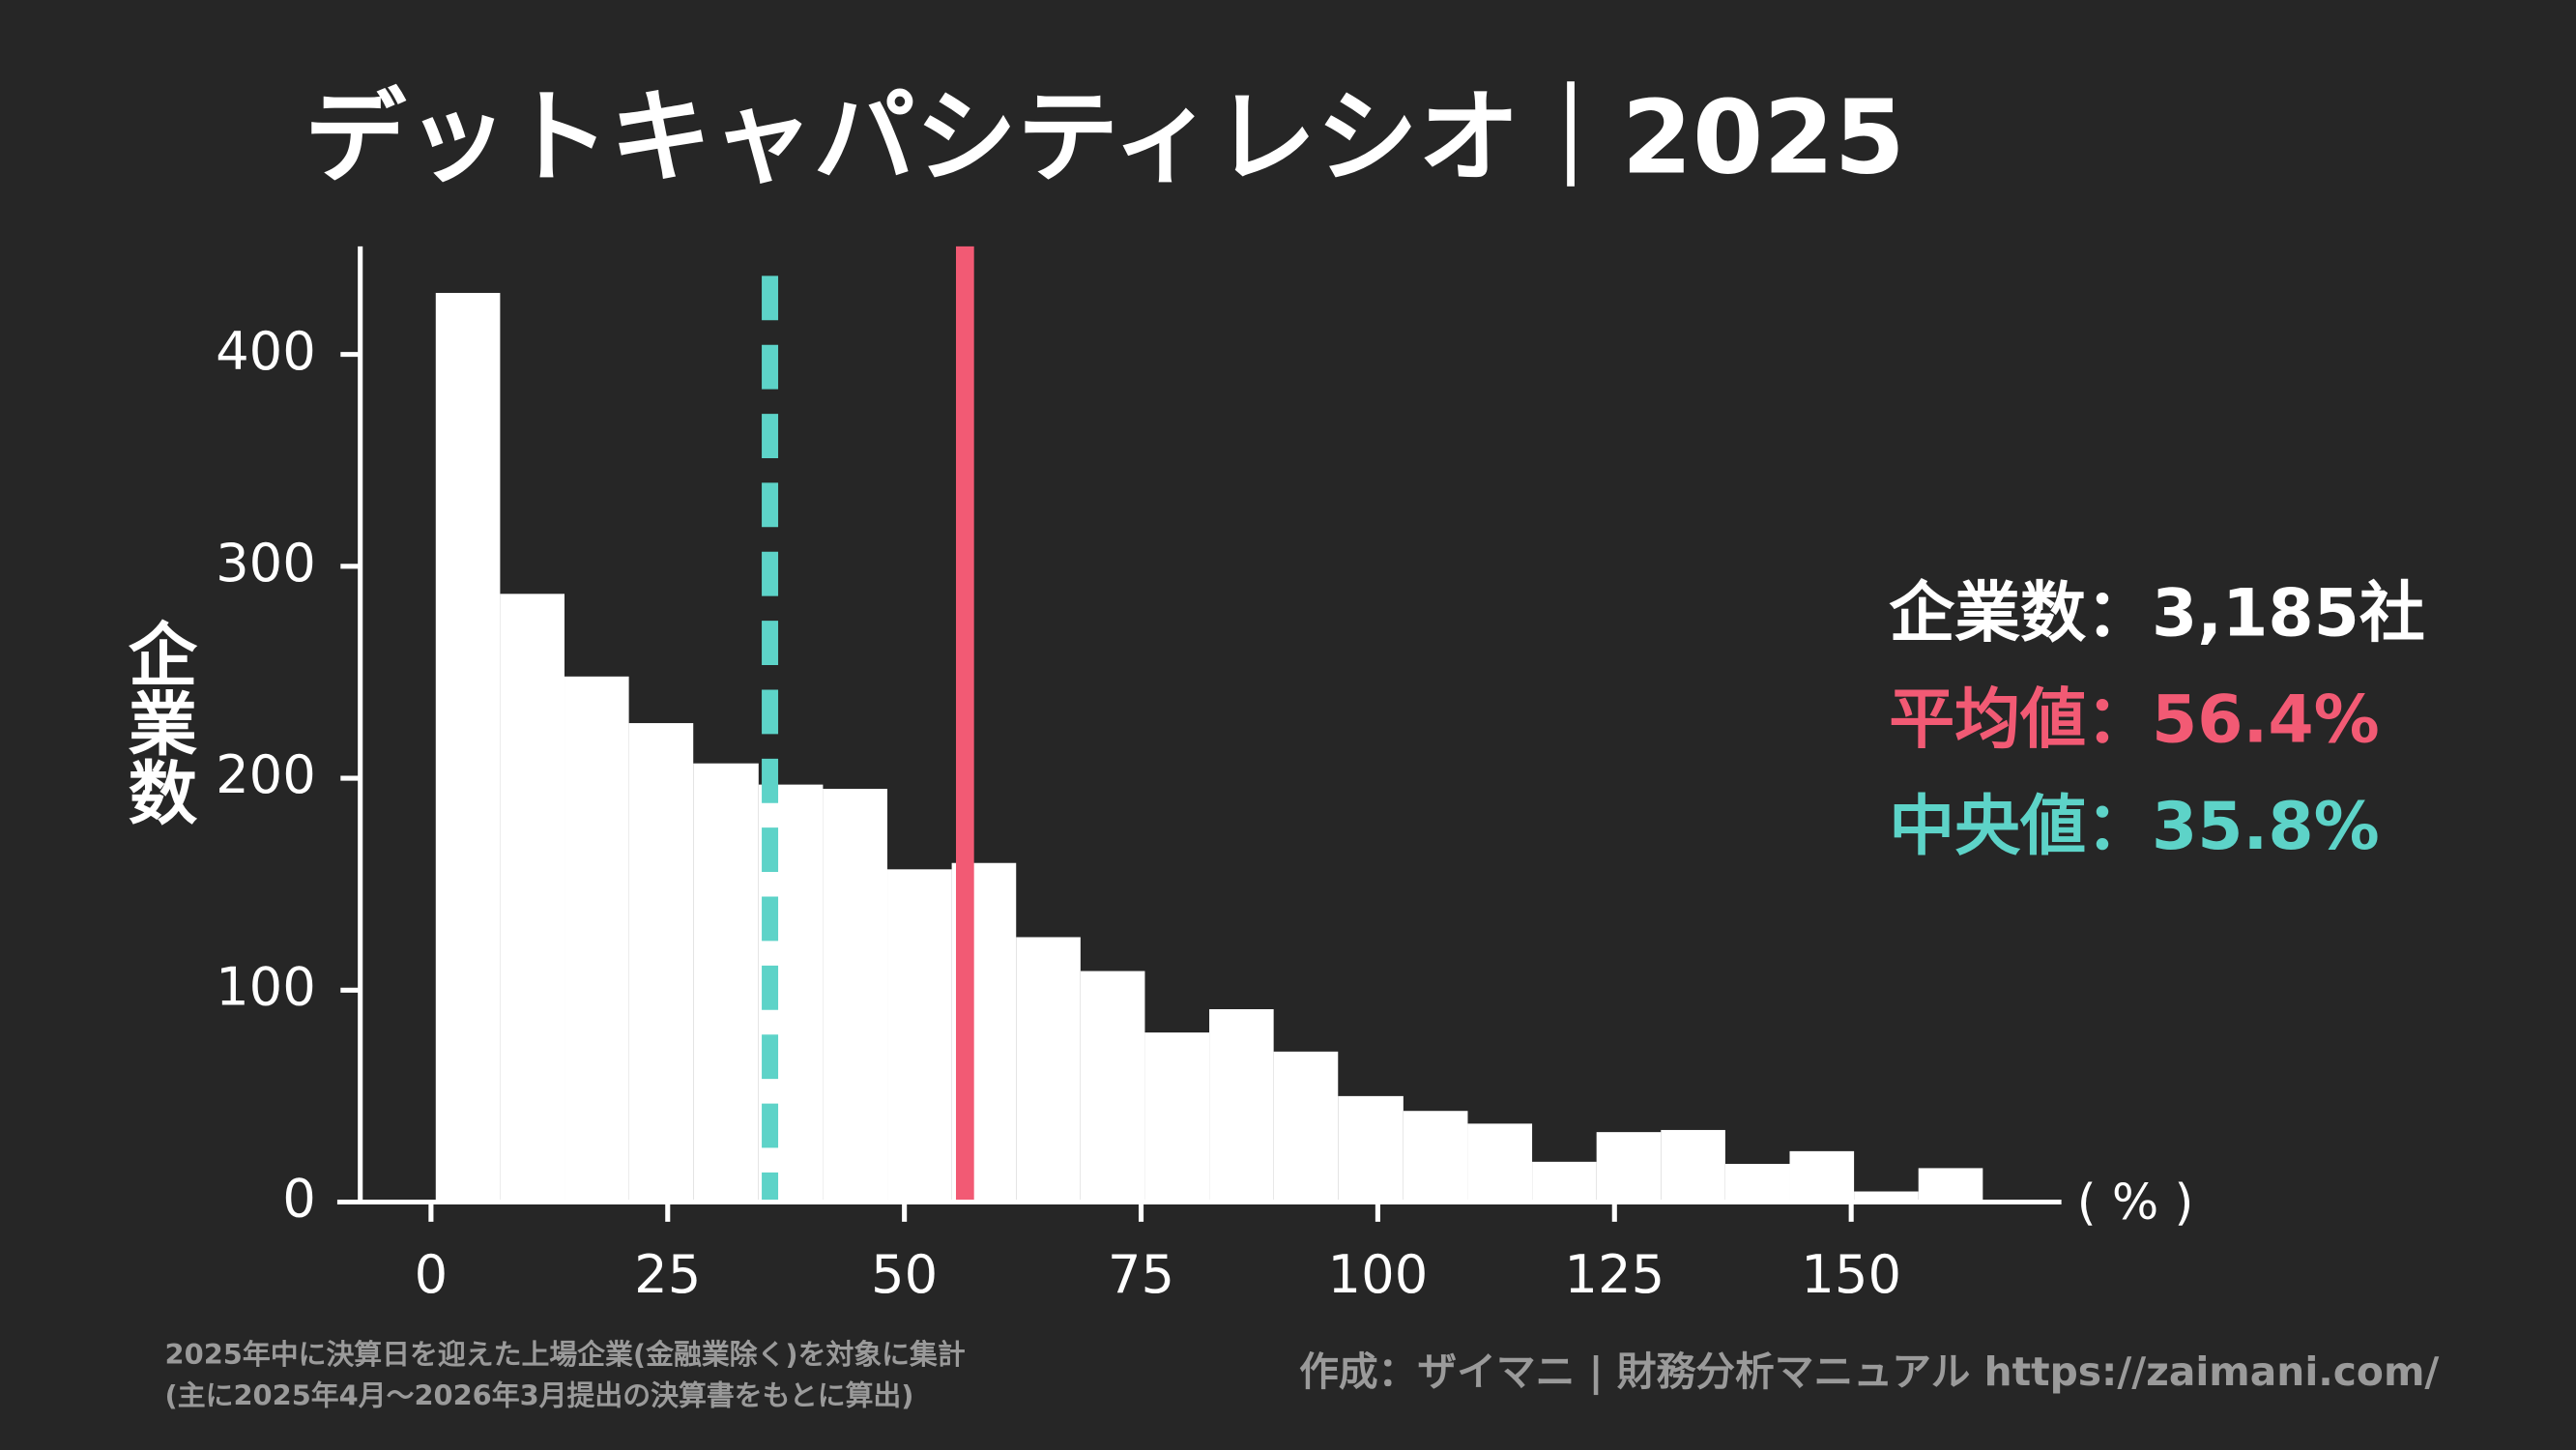 The height and width of the screenshot is (1450, 2576). What do you see at coordinates (565, 1354) in the screenshot?
I see `footnote: 2025年中に決算日を迎えた上場企業(金融業除く)を対象に集計` at bounding box center [565, 1354].